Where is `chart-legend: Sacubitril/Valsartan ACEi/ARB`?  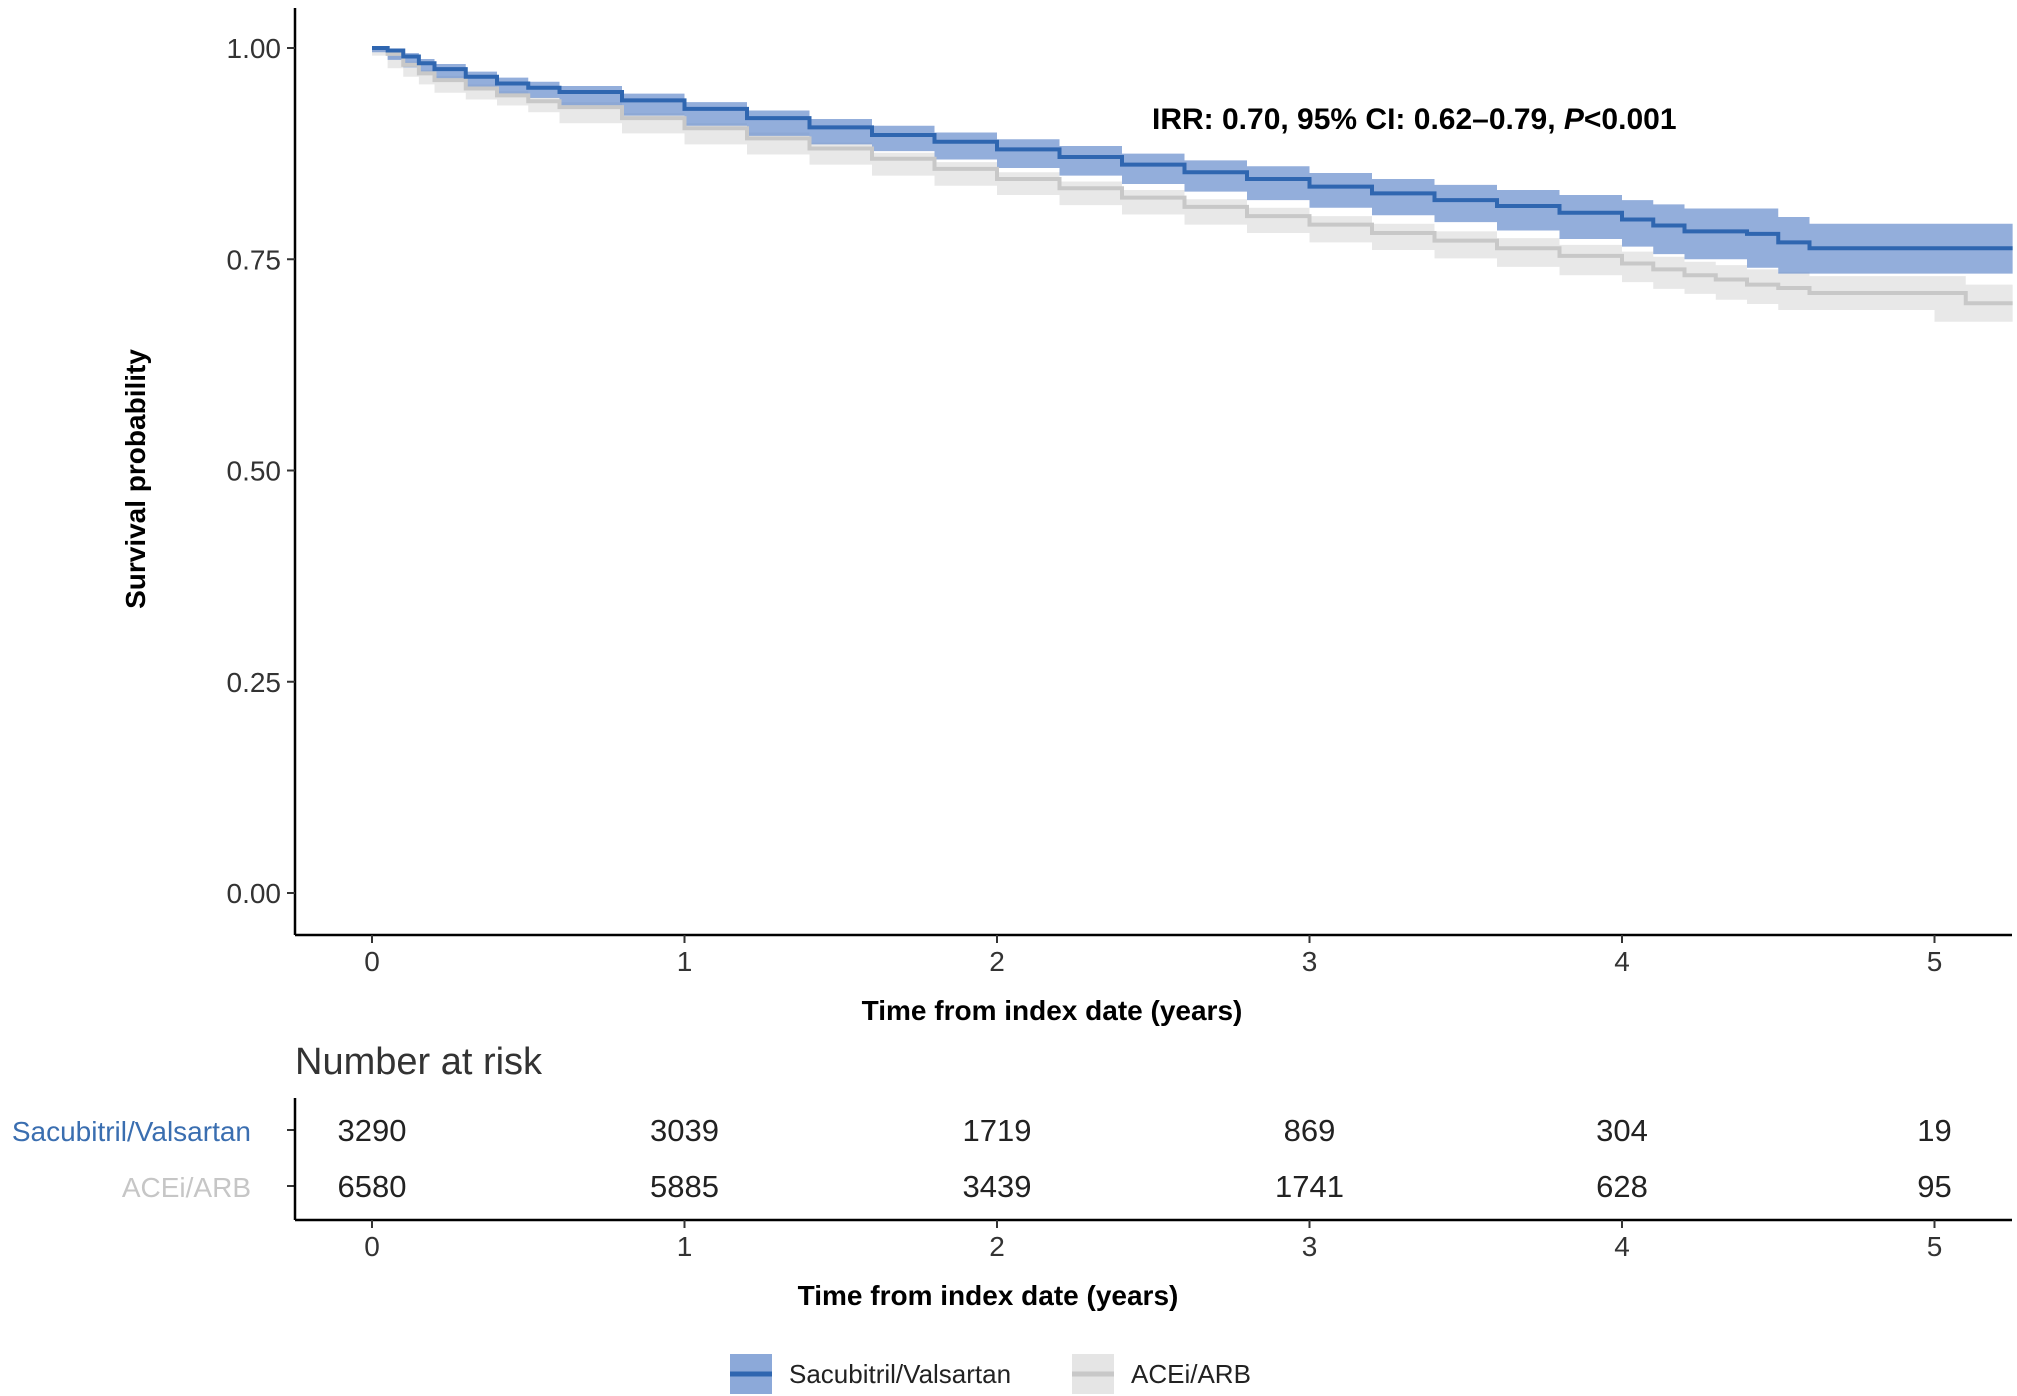
chart-legend: Sacubitril/Valsartan ACEi/ARB is located at coordinates (990, 1374).